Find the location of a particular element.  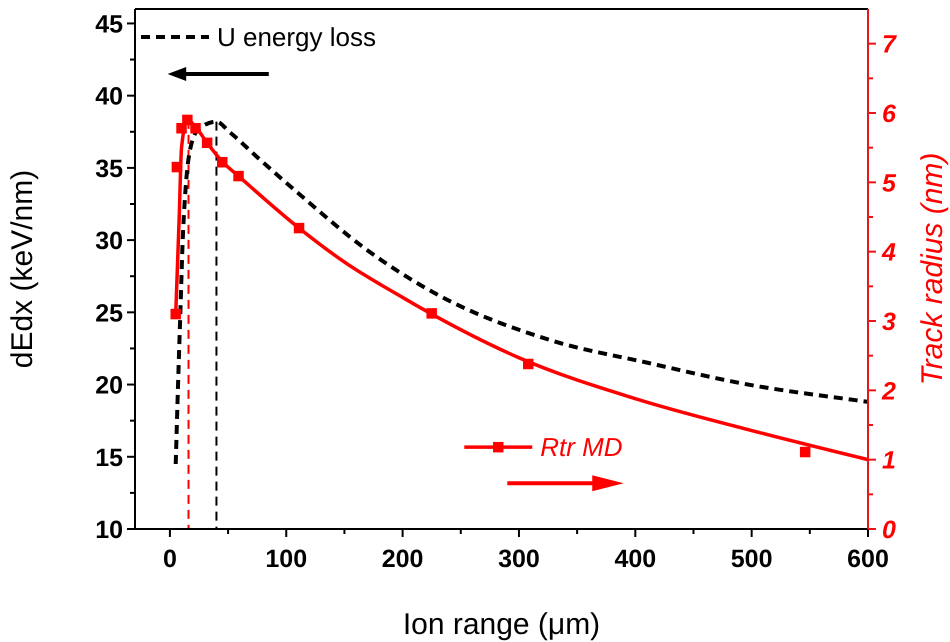

legend-label: Rtr MD is located at coordinates (581, 447).